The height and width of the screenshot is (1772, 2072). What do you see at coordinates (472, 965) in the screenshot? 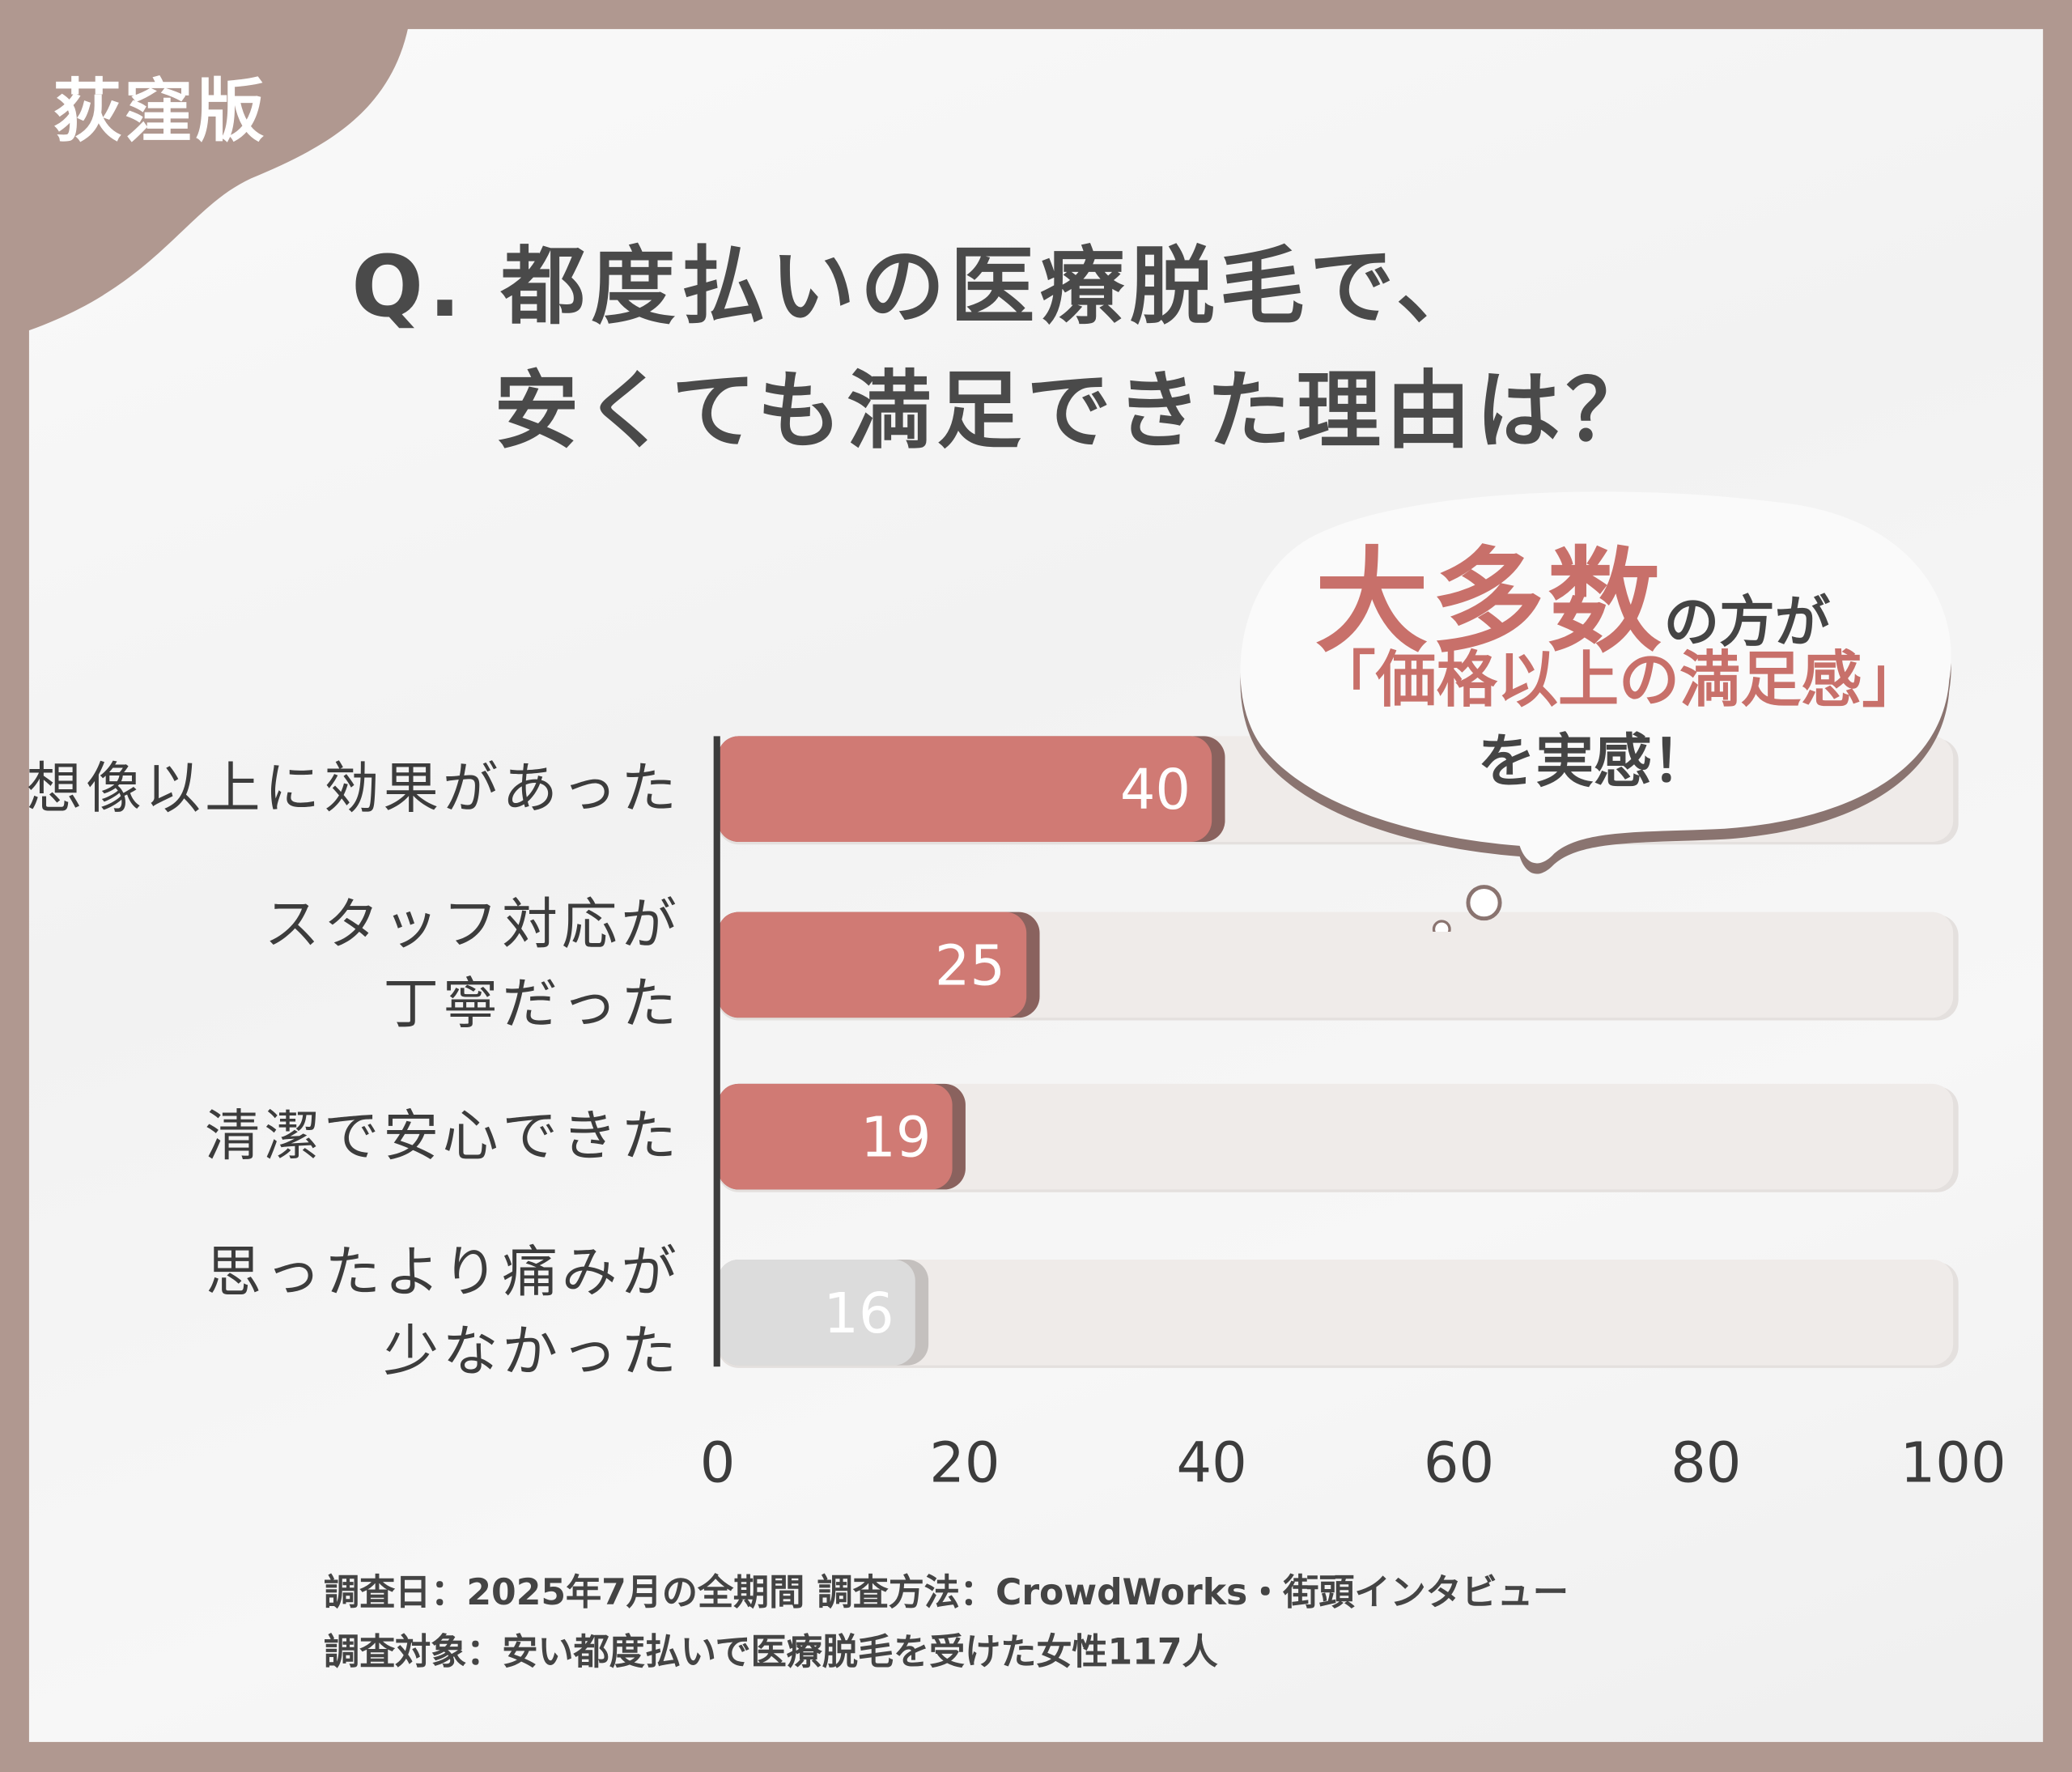
I see `category-label: スタッフ対応が 丁寧だった` at bounding box center [472, 965].